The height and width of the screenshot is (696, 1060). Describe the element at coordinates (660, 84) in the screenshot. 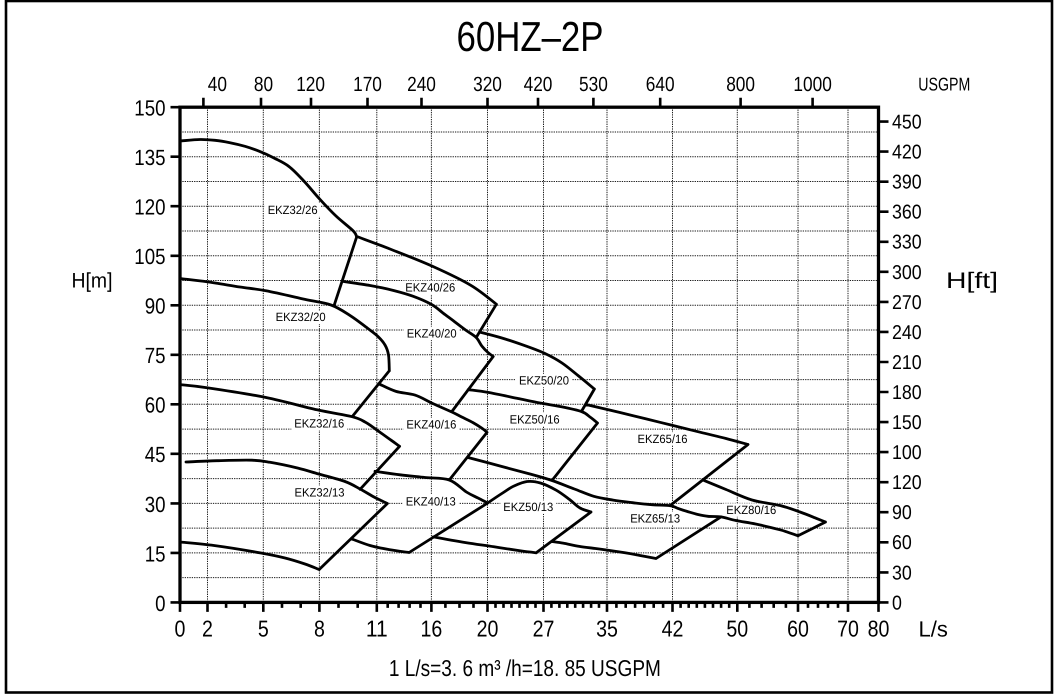

I see `svg-text: 640` at that location.